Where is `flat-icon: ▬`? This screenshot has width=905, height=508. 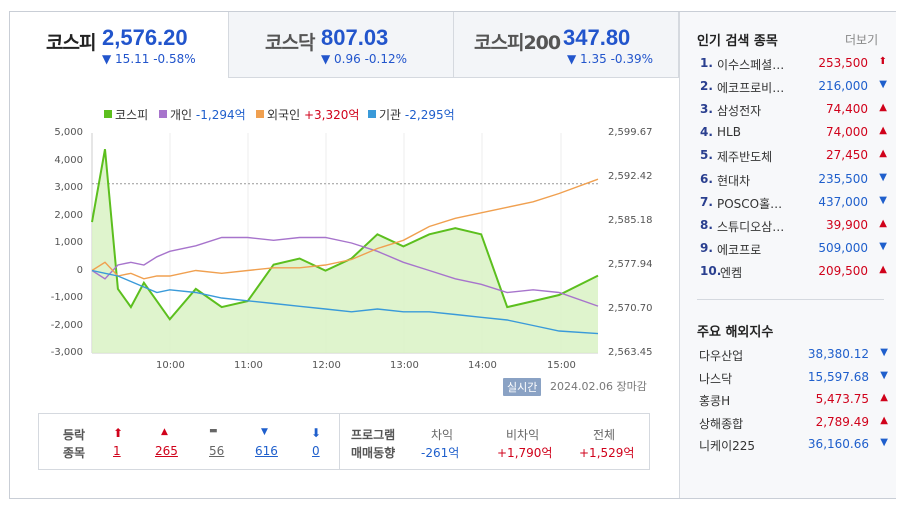 flat-icon: ▬ is located at coordinates (213, 431).